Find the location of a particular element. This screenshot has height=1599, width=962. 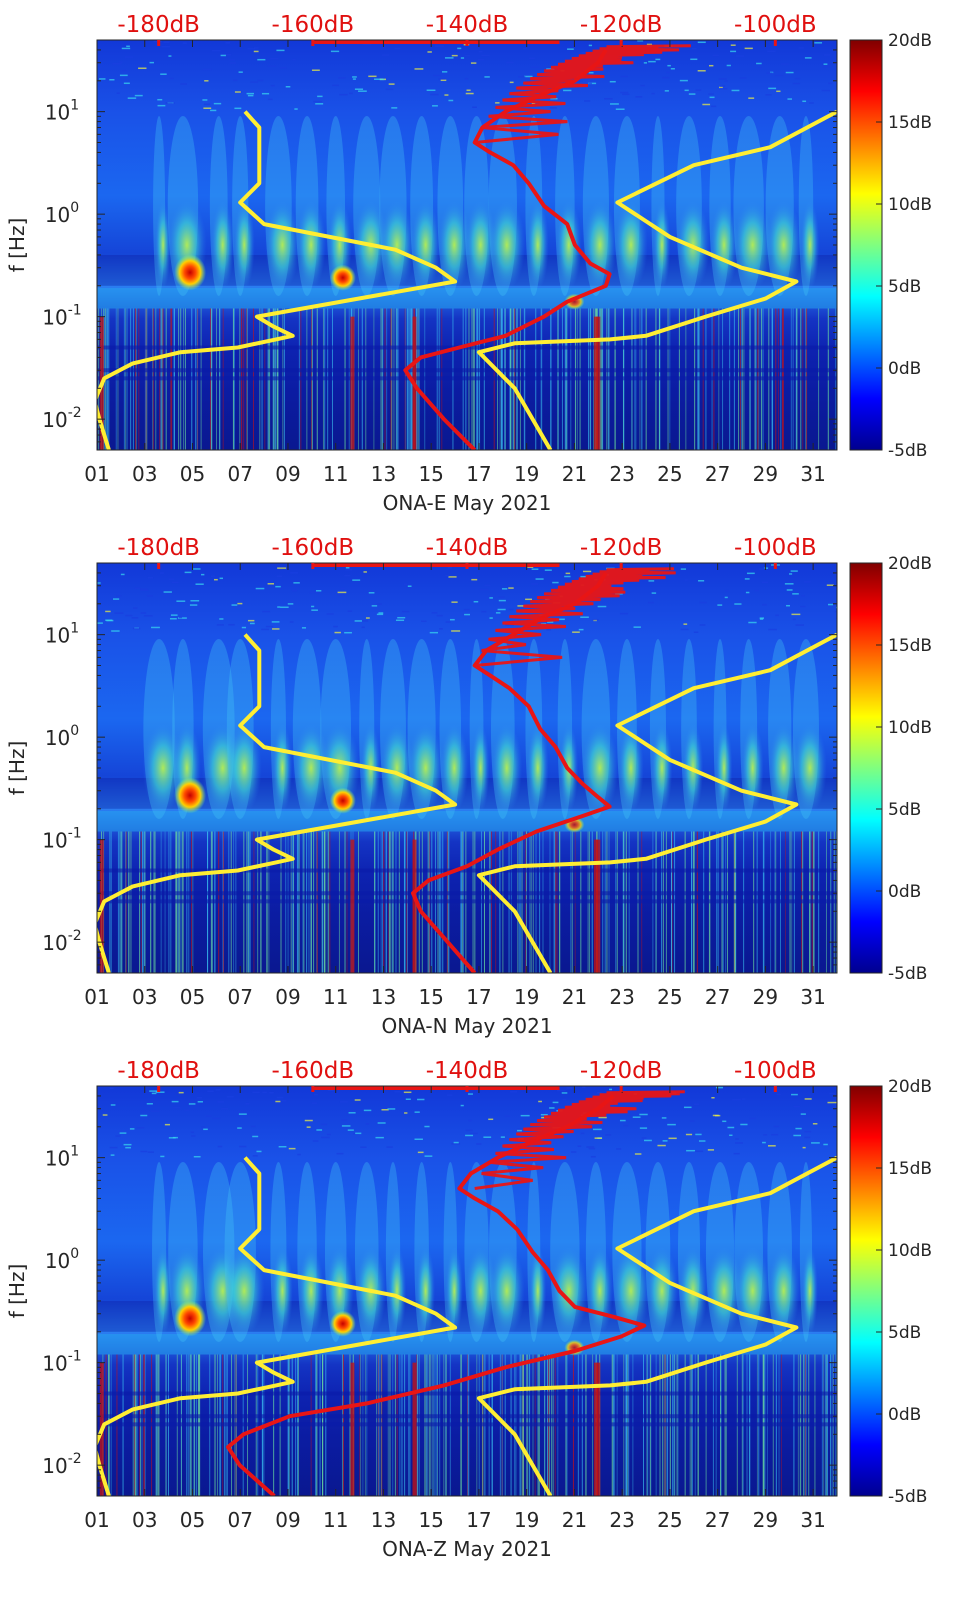

x-tick-label: 17 is located at coordinates (478, 1520).